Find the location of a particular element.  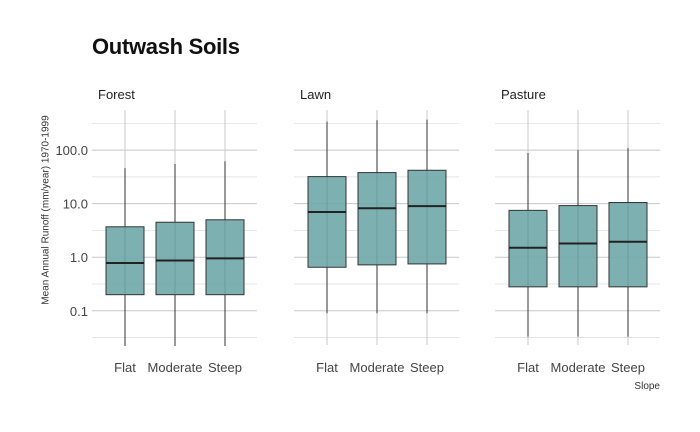

box-pasture-moderate is located at coordinates (578, 246).